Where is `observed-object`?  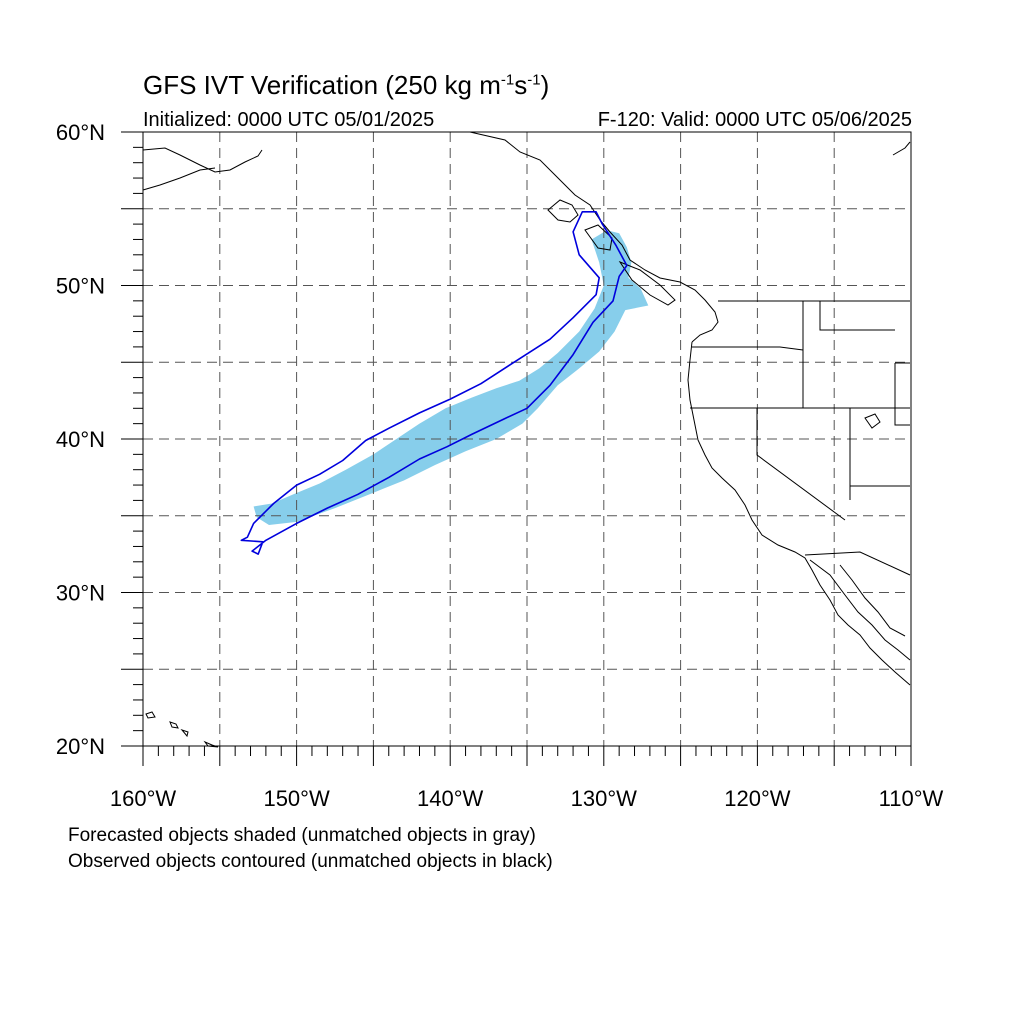
observed-object is located at coordinates (434, 383).